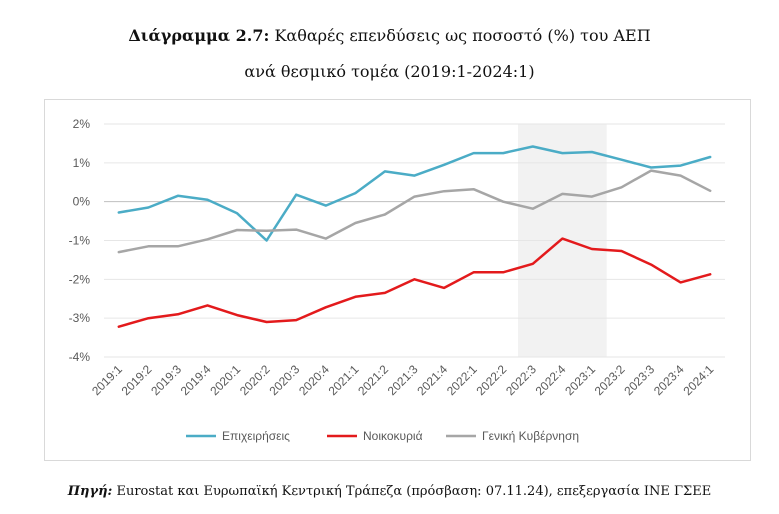 This screenshot has height=514, width=779. Describe the element at coordinates (199, 35) in the screenshot. I see `chart-title-prefix: Διάγραμμα 2.7:` at that location.